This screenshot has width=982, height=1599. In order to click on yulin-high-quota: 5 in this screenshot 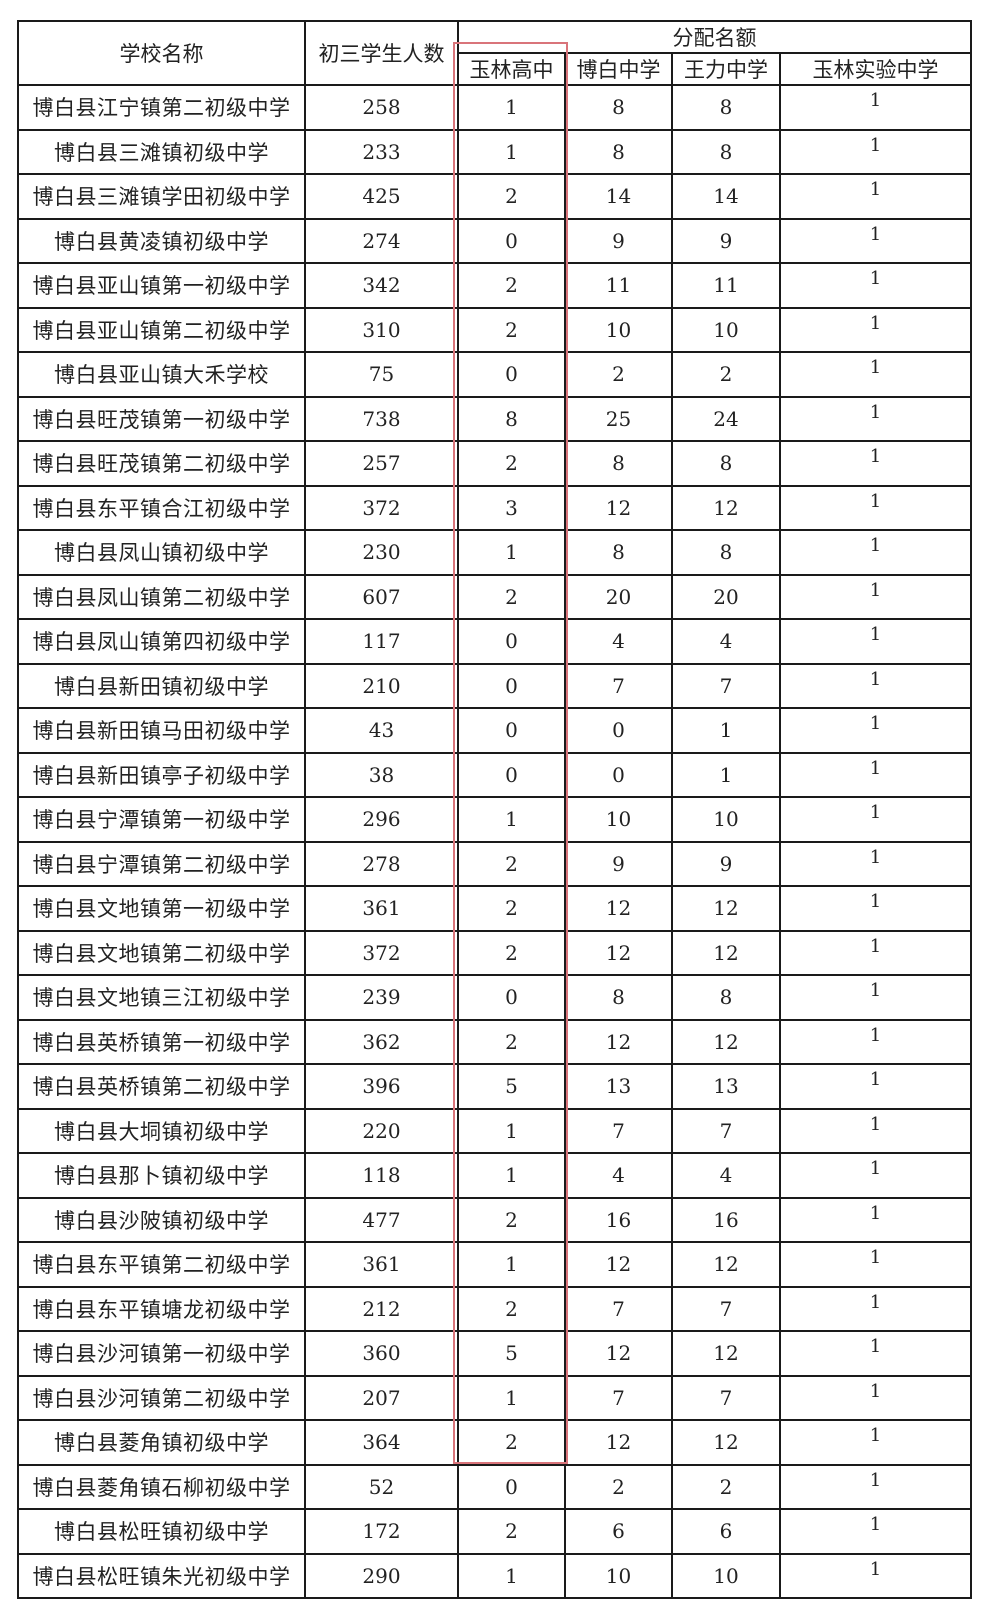, I will do `click(511, 1353)`.